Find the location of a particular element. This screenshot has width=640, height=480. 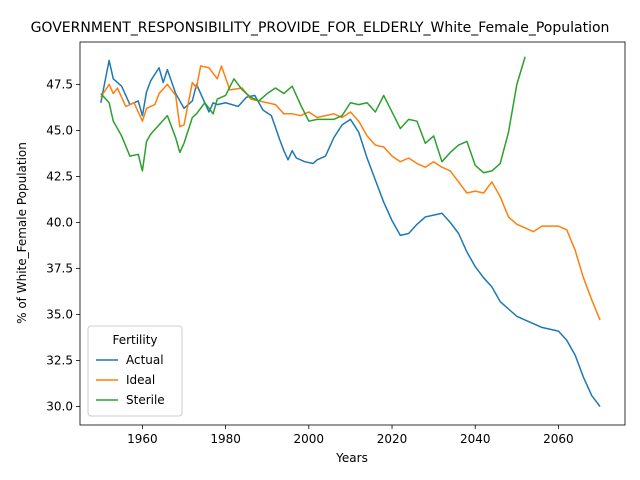

x-tick-label: 2060 is located at coordinates (558, 439).